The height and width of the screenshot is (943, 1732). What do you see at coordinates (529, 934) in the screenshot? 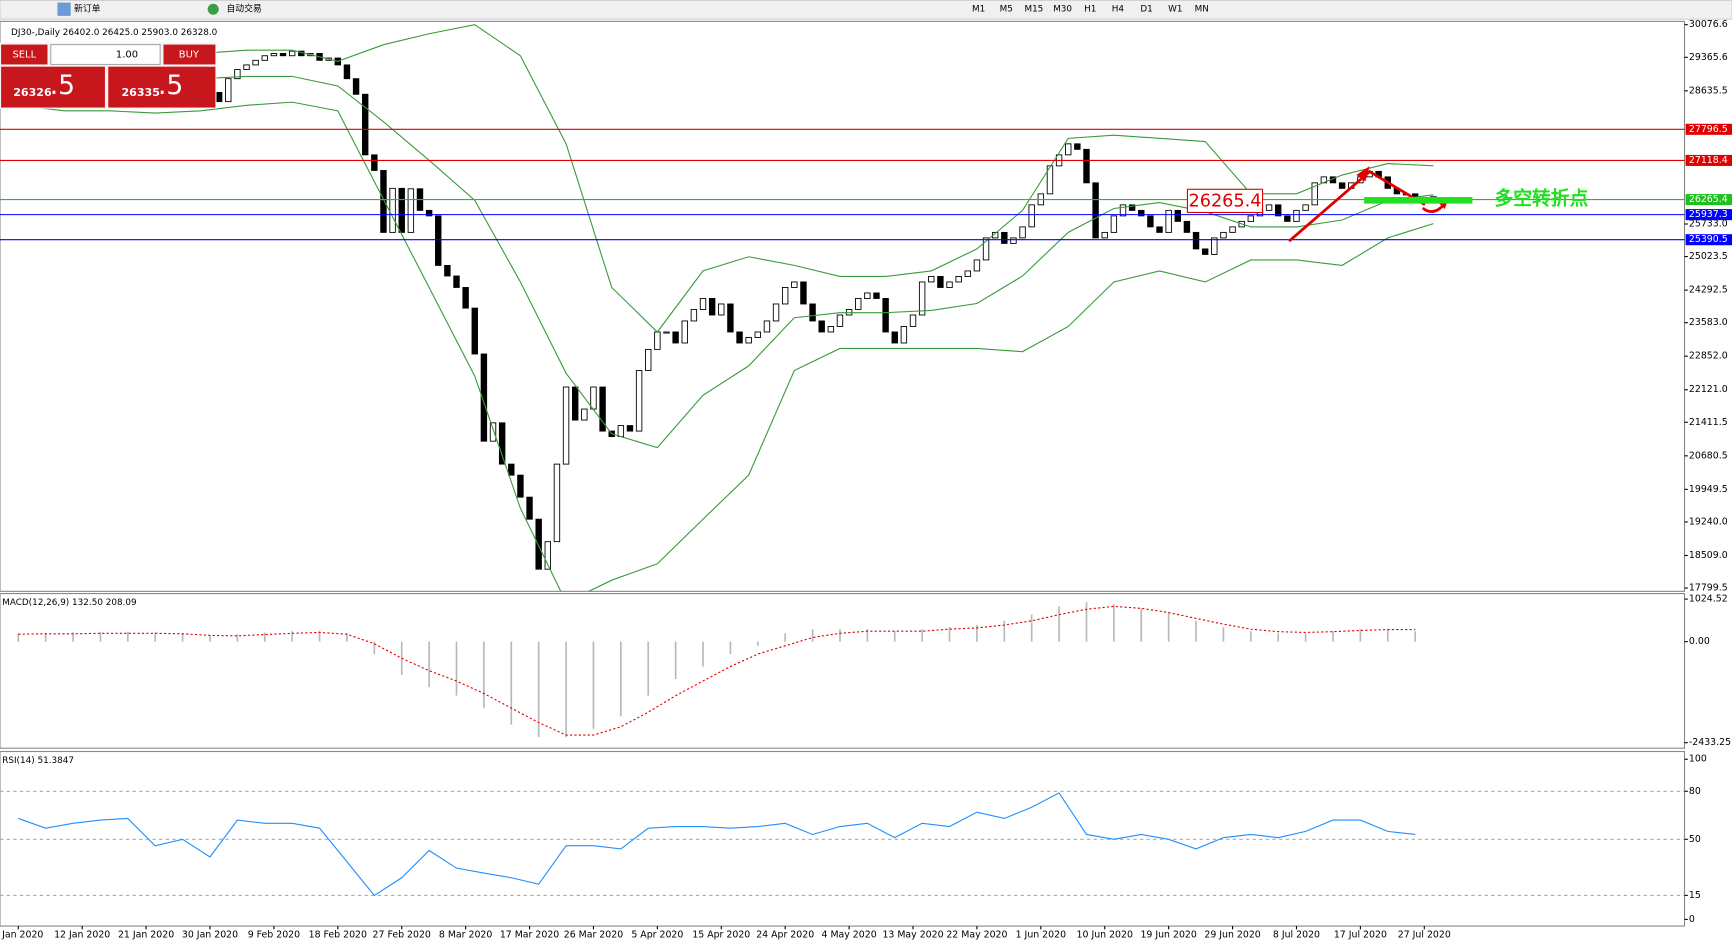
I see `x-tick-label: 17 Mar 2020` at bounding box center [529, 934].